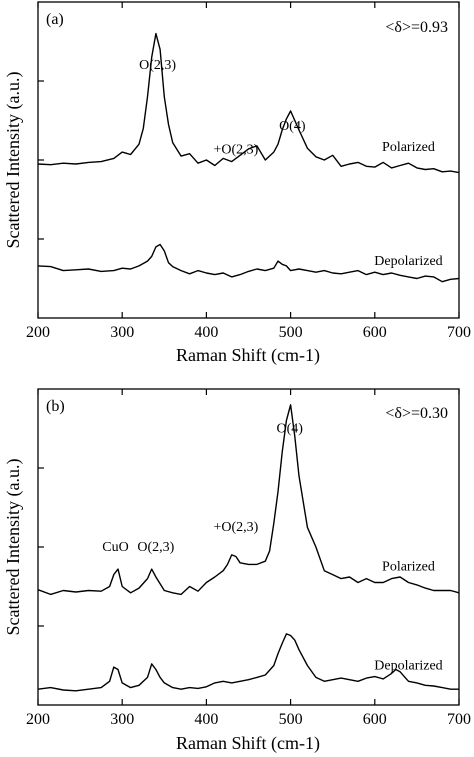 Image resolution: width=474 pixels, height=757 pixels. I want to click on delta-label: <δ>=0.93, so click(416, 27).